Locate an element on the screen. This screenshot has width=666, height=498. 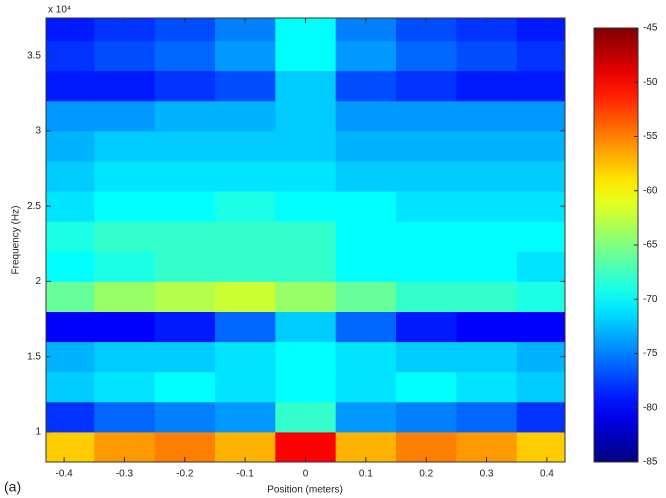
colorbar-tick-label: -50 is located at coordinates (650, 82).